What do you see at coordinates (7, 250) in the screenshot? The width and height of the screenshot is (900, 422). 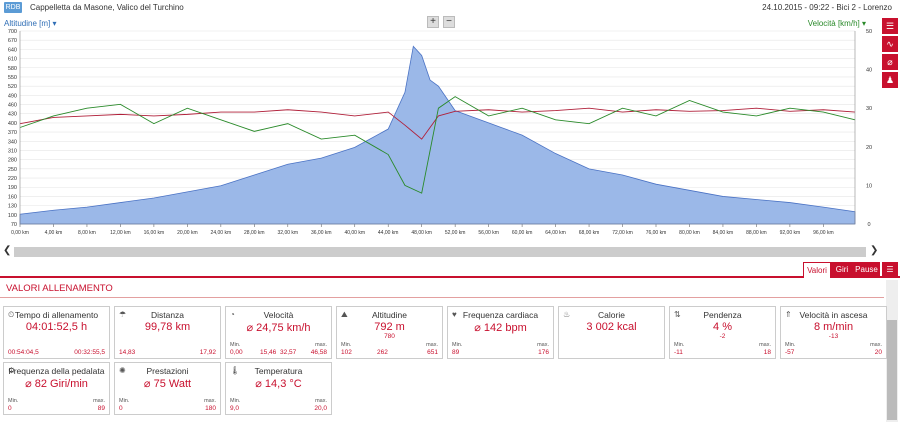 I see `scroll-left-icon: ❮` at bounding box center [7, 250].